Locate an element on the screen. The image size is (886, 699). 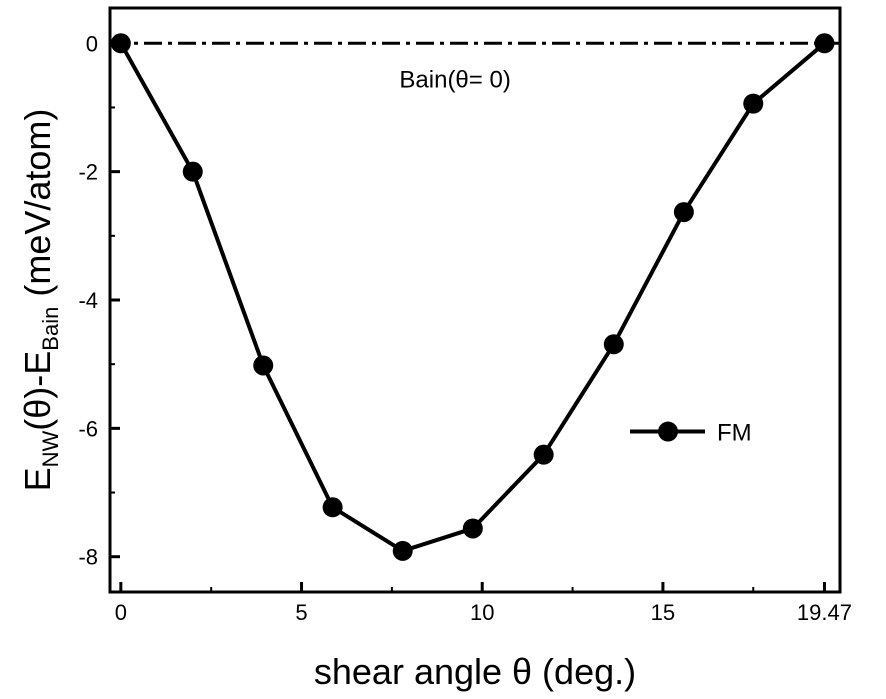
x-tick-label: 15 is located at coordinates (663, 612).